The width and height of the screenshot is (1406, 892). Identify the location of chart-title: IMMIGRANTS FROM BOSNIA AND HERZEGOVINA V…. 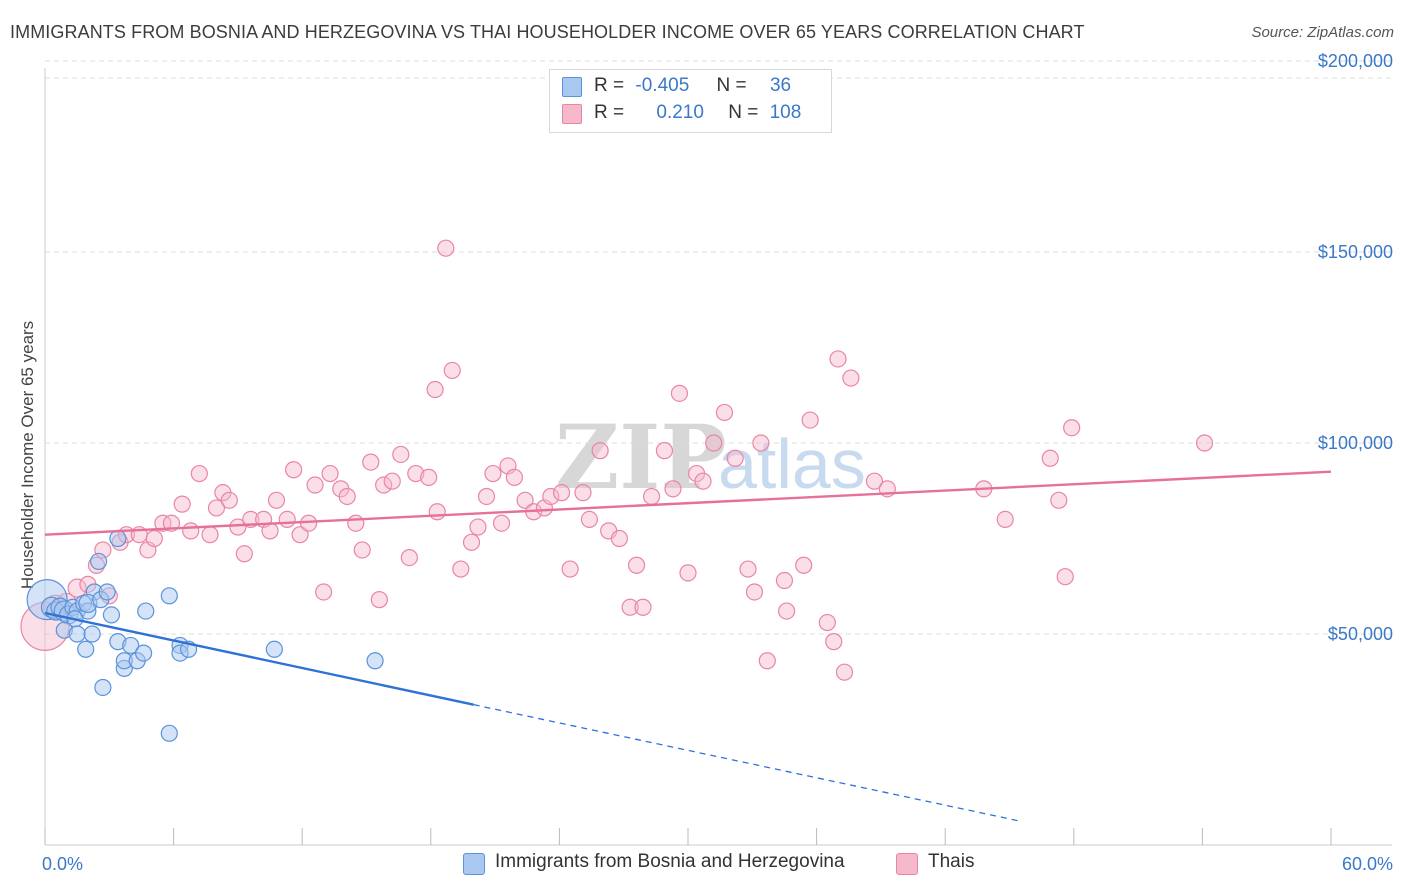
(547, 32).